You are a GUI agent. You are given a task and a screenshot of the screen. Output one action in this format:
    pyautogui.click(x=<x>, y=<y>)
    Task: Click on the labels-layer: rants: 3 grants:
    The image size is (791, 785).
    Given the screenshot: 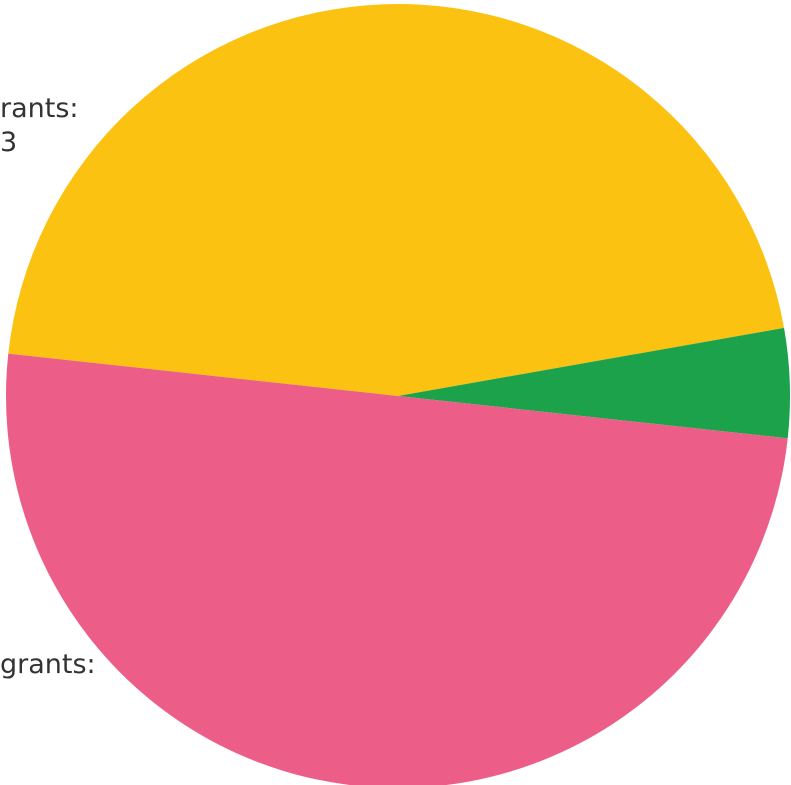 What is the action you would take?
    pyautogui.click(x=48, y=386)
    